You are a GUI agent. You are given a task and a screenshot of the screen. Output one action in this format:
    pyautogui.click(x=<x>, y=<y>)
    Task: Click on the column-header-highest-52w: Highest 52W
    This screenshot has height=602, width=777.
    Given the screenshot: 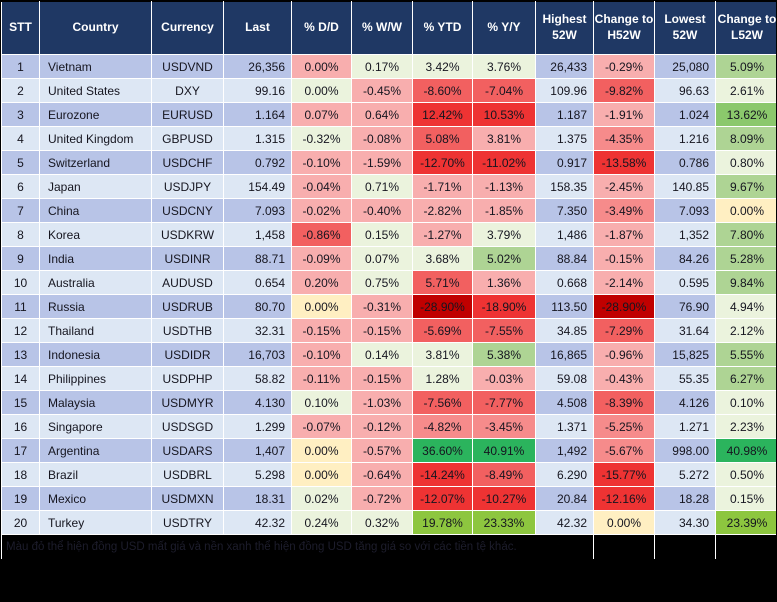 What is the action you would take?
    pyautogui.click(x=564, y=28)
    